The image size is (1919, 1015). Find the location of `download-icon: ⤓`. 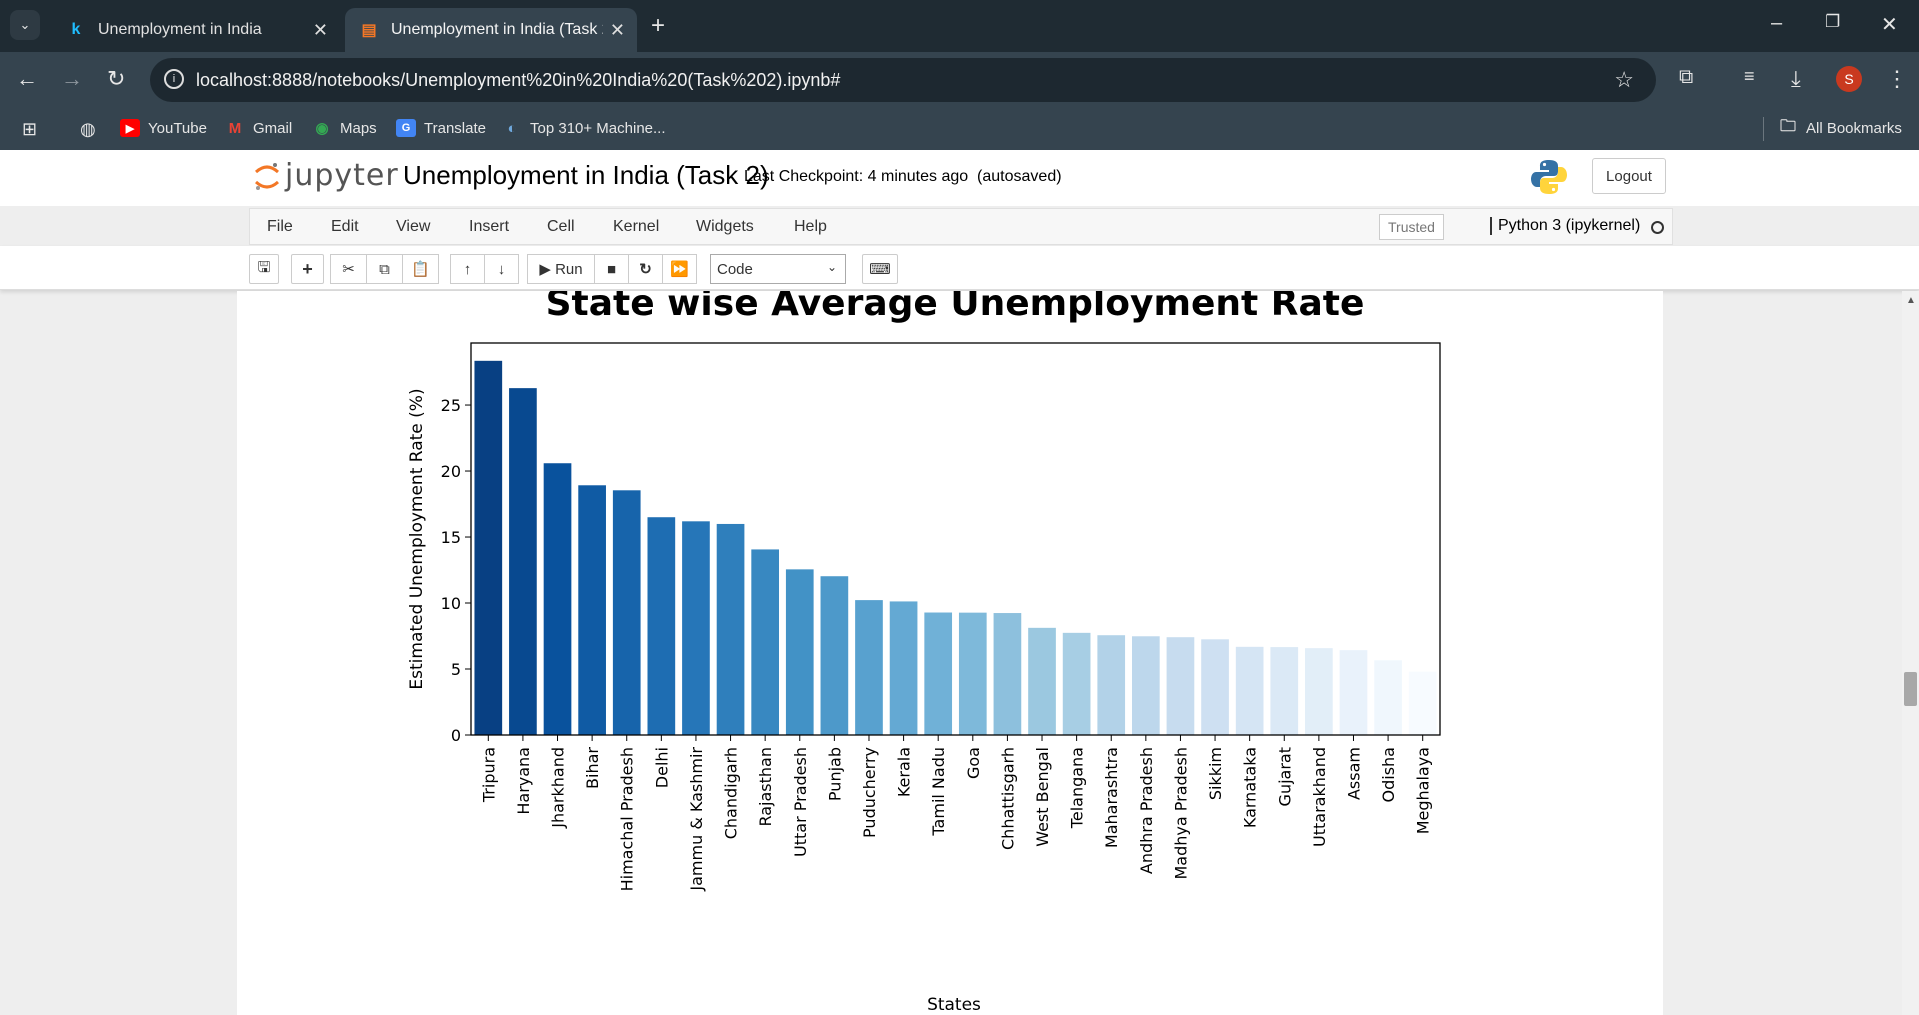

download-icon: ⤓ is located at coordinates (1796, 78).